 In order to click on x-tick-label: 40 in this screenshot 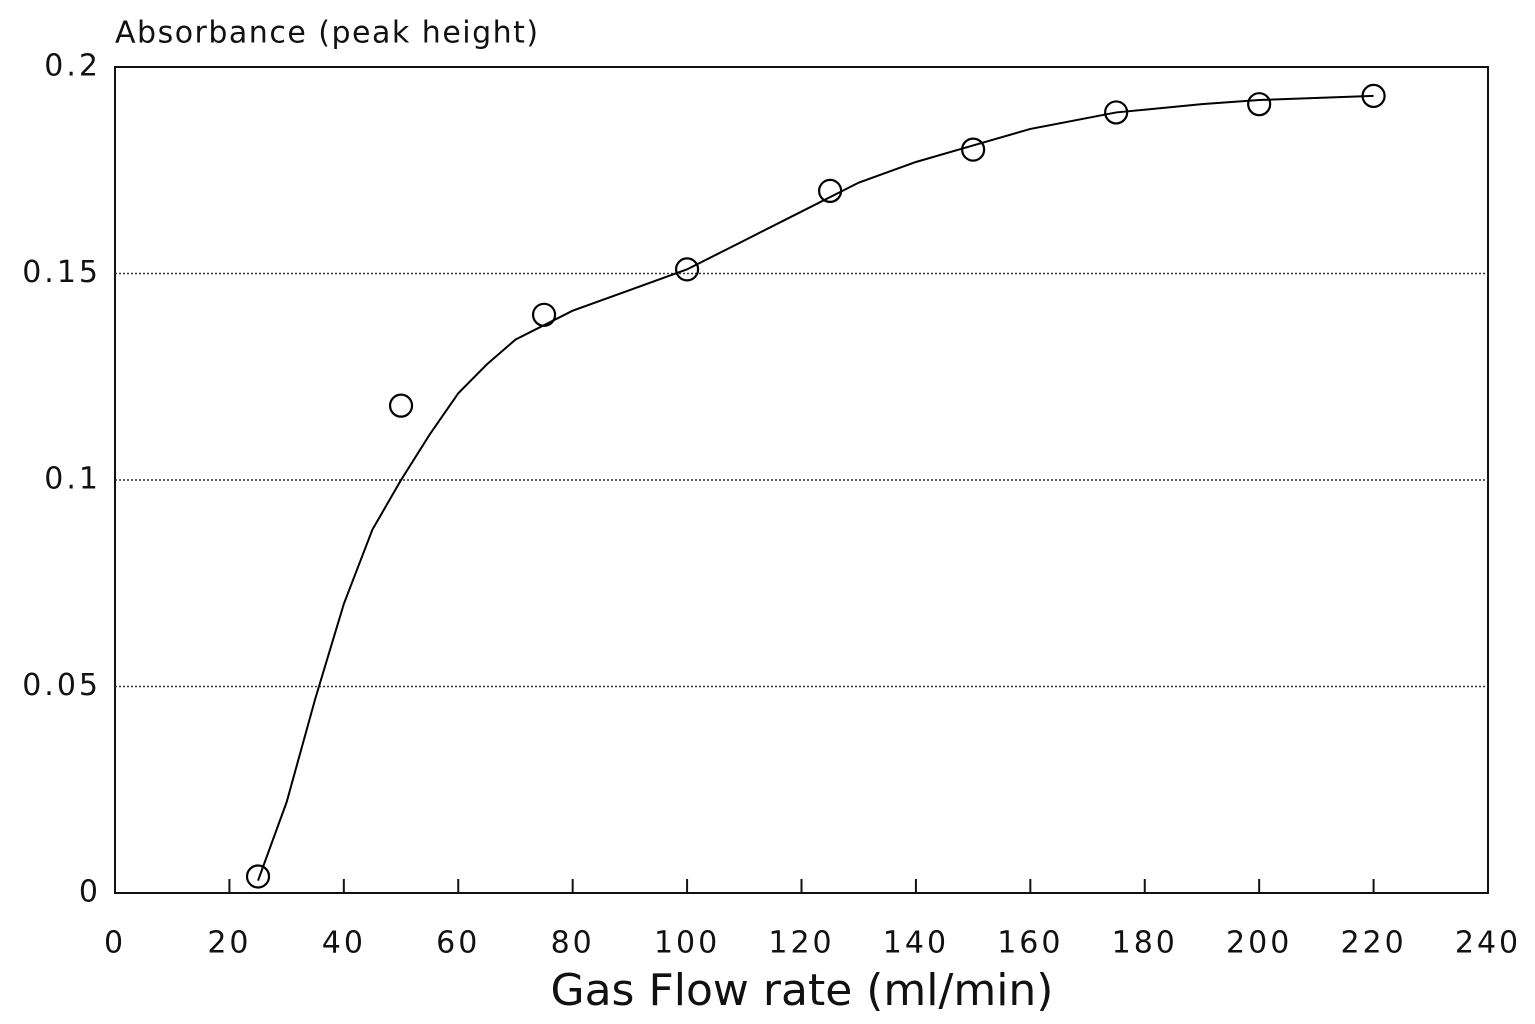, I will do `click(344, 943)`.